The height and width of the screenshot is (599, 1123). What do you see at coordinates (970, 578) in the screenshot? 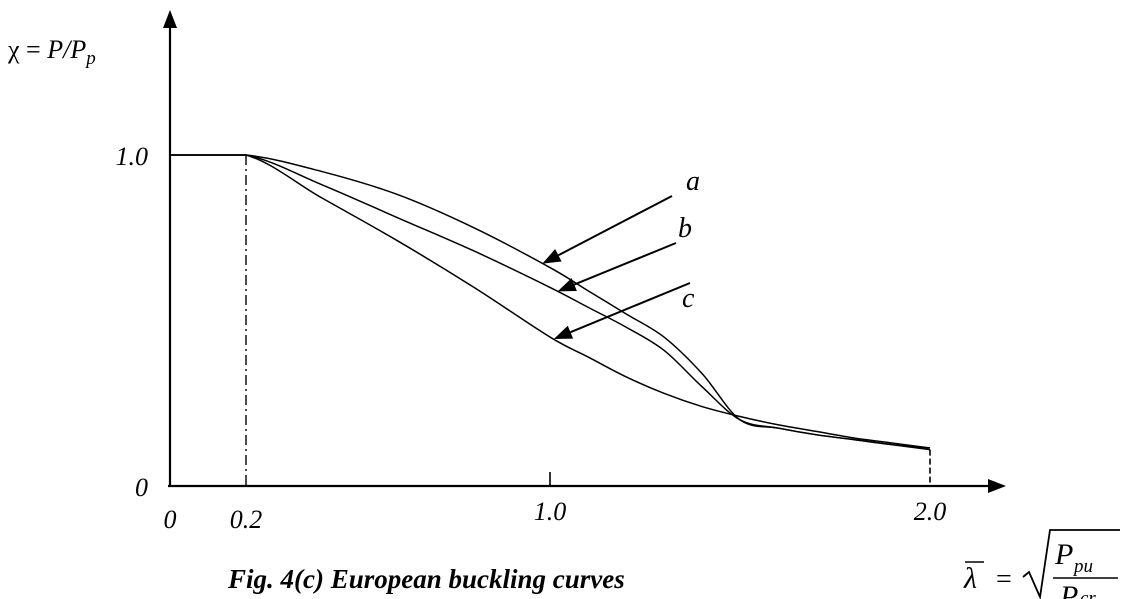
I see `lambda-symbol: λ` at bounding box center [970, 578].